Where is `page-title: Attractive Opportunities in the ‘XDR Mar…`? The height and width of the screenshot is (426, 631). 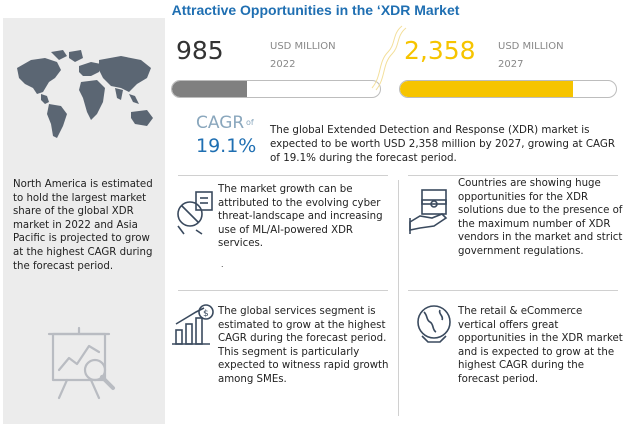 page-title: Attractive Opportunities in the ‘XDR Mar… is located at coordinates (315, 10).